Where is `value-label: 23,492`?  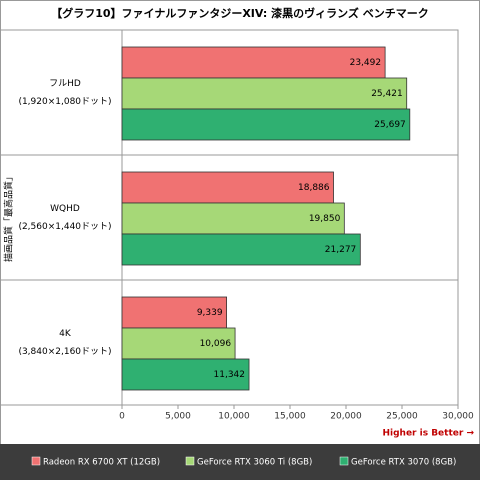
value-label: 23,492 is located at coordinates (366, 63).